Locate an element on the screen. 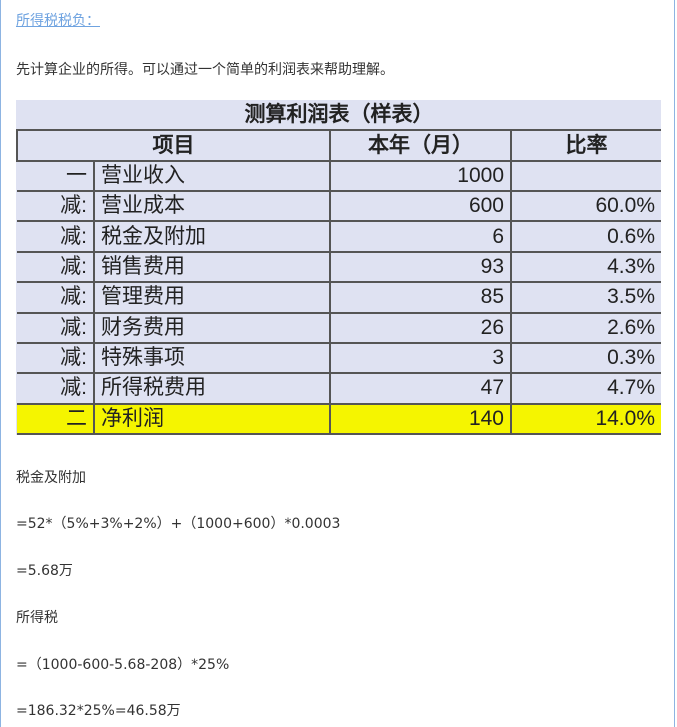  table-row: 减: 税金及附加 6 0.6% is located at coordinates (339, 236).